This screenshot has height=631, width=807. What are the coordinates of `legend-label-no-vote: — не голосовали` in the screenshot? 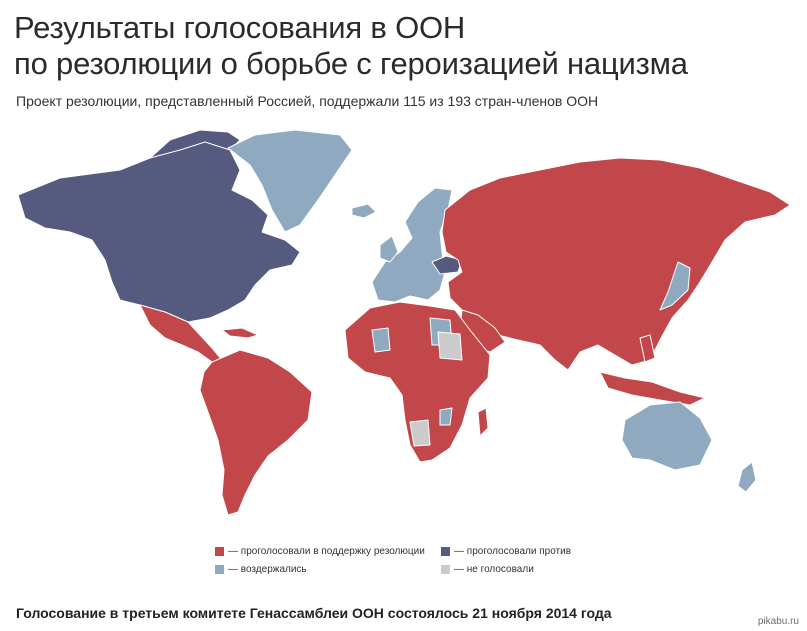 It's located at (494, 569).